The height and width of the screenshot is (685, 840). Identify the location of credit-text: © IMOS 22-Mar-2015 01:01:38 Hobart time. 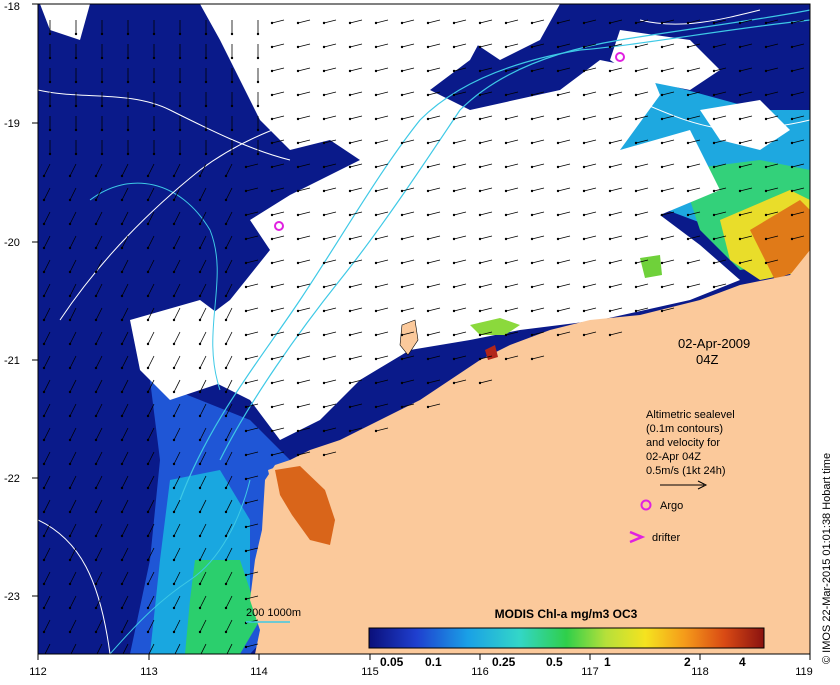
(827, 558).